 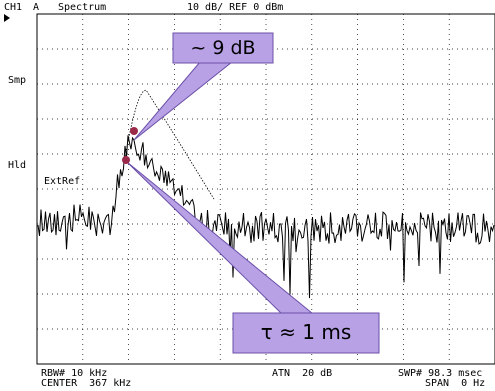 What do you see at coordinates (82, 7) in the screenshot?
I see `header-mode: Spectrum` at bounding box center [82, 7].